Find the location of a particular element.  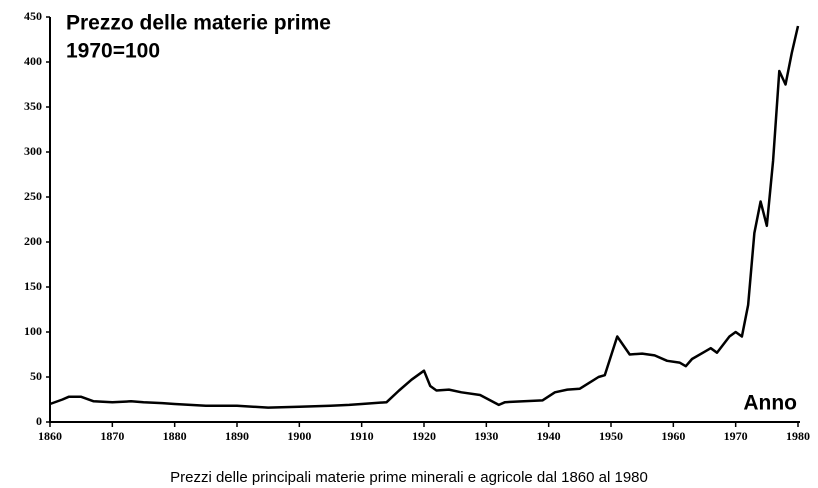

y-tick-label: 50 is located at coordinates (36, 376).